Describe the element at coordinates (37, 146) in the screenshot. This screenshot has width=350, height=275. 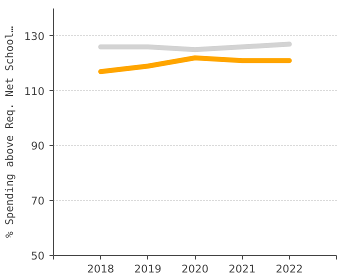
I see `y-tick-label: 90` at that location.